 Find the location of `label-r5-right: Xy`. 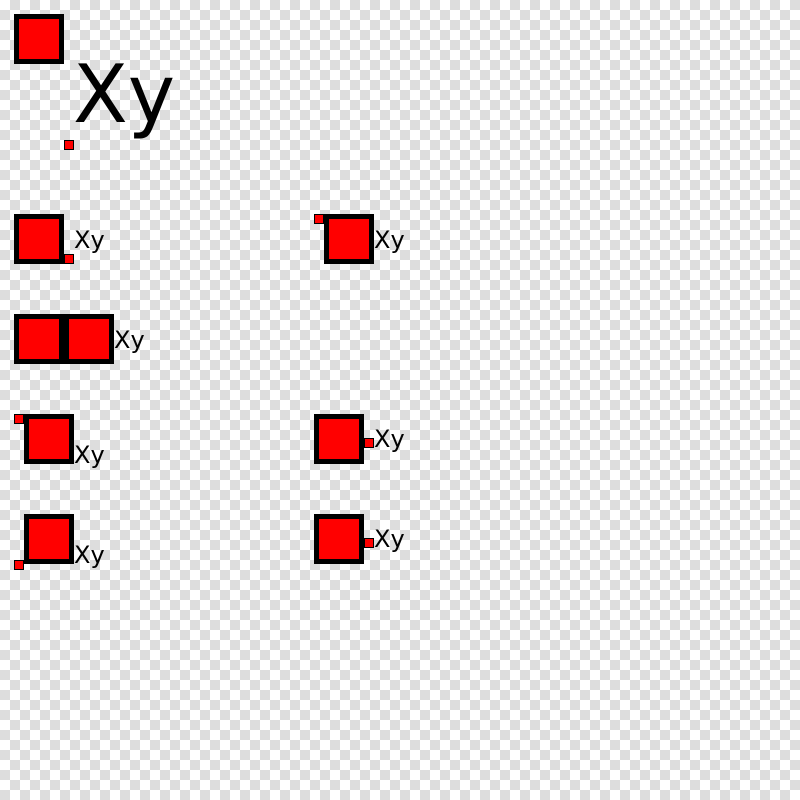

label-r5-right: Xy is located at coordinates (389, 539).